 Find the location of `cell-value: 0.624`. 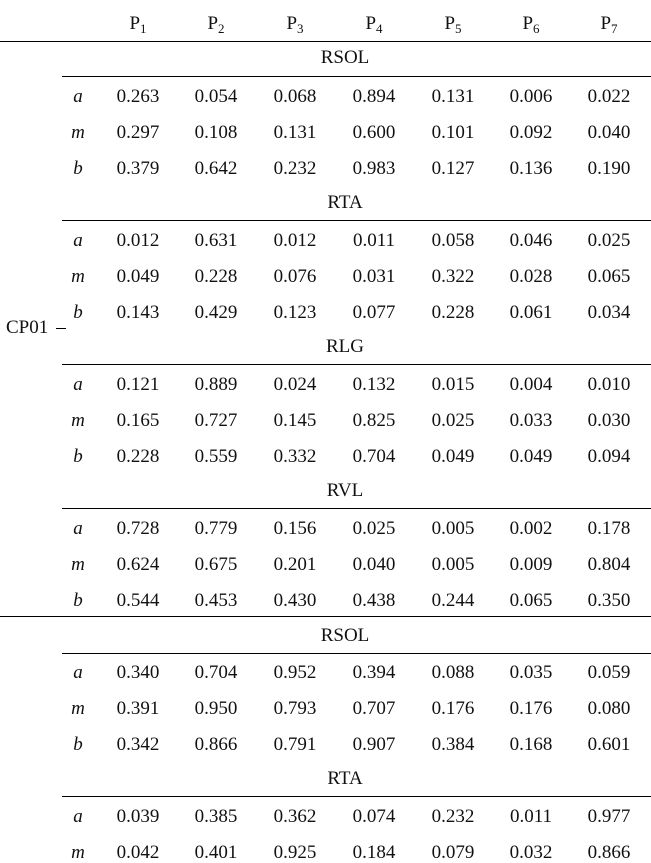

cell-value: 0.624 is located at coordinates (138, 564).